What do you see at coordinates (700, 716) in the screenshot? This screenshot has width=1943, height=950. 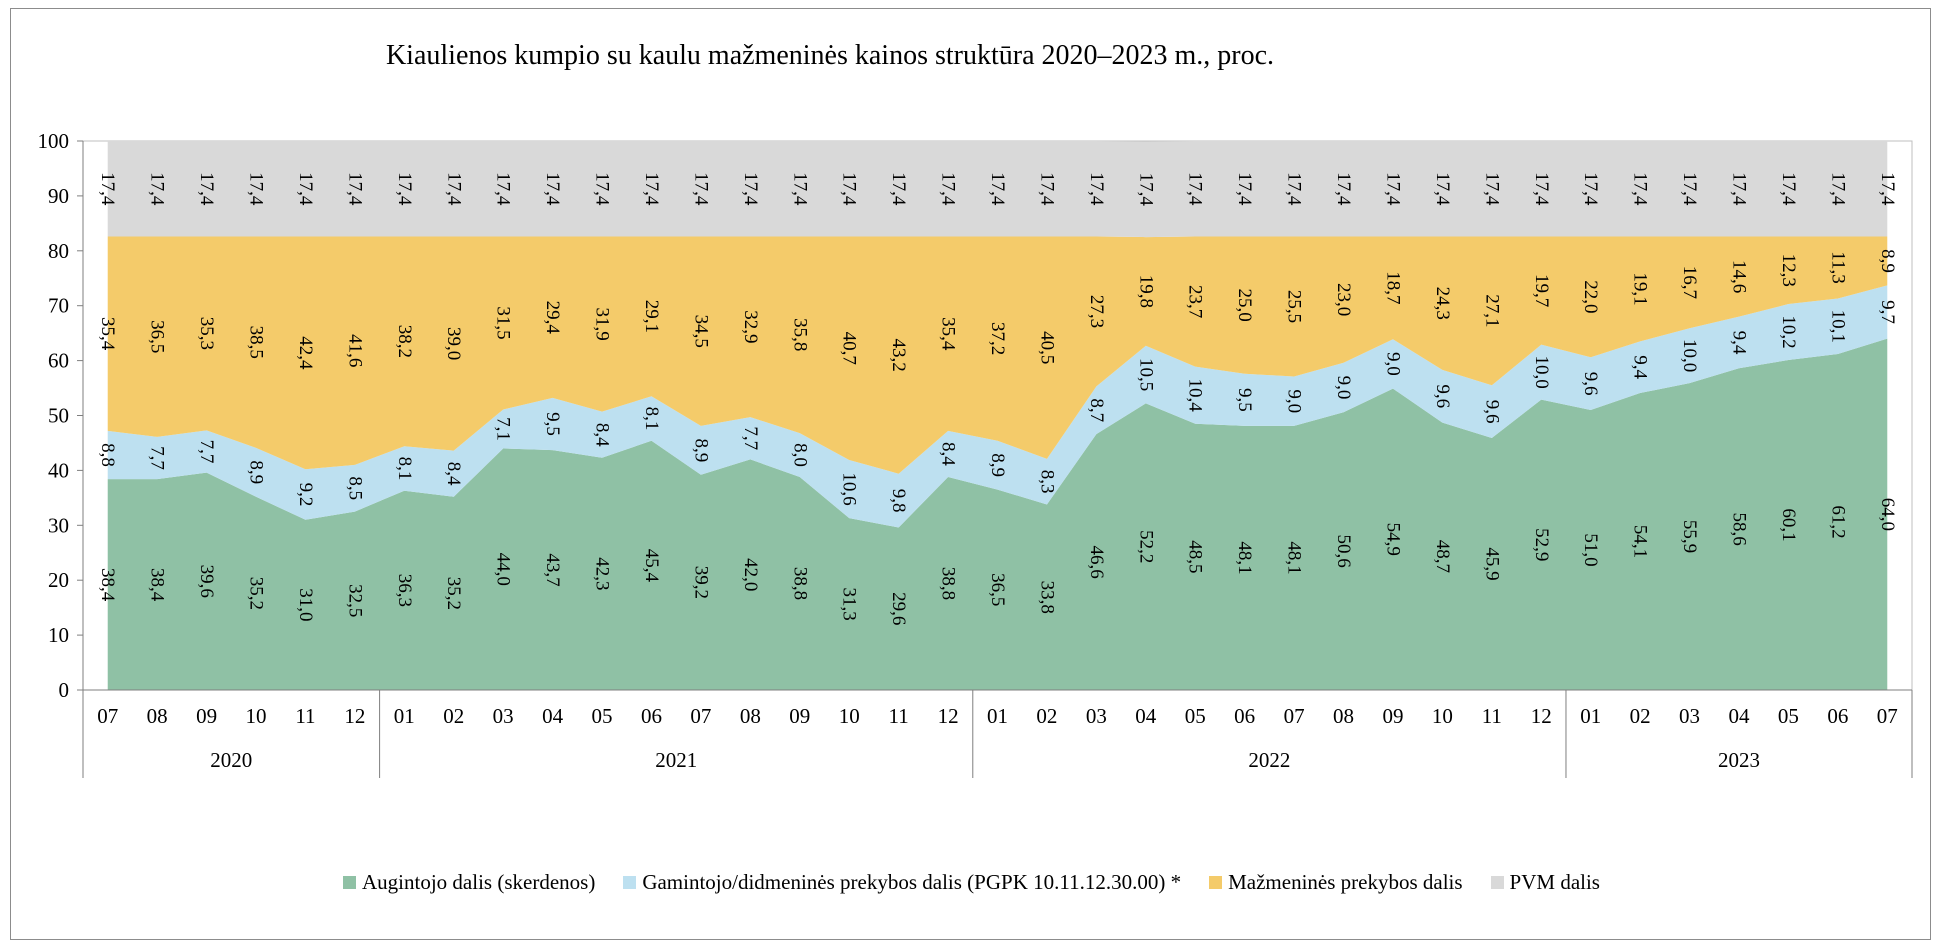 I see `x-tick-label: 07` at bounding box center [700, 716].